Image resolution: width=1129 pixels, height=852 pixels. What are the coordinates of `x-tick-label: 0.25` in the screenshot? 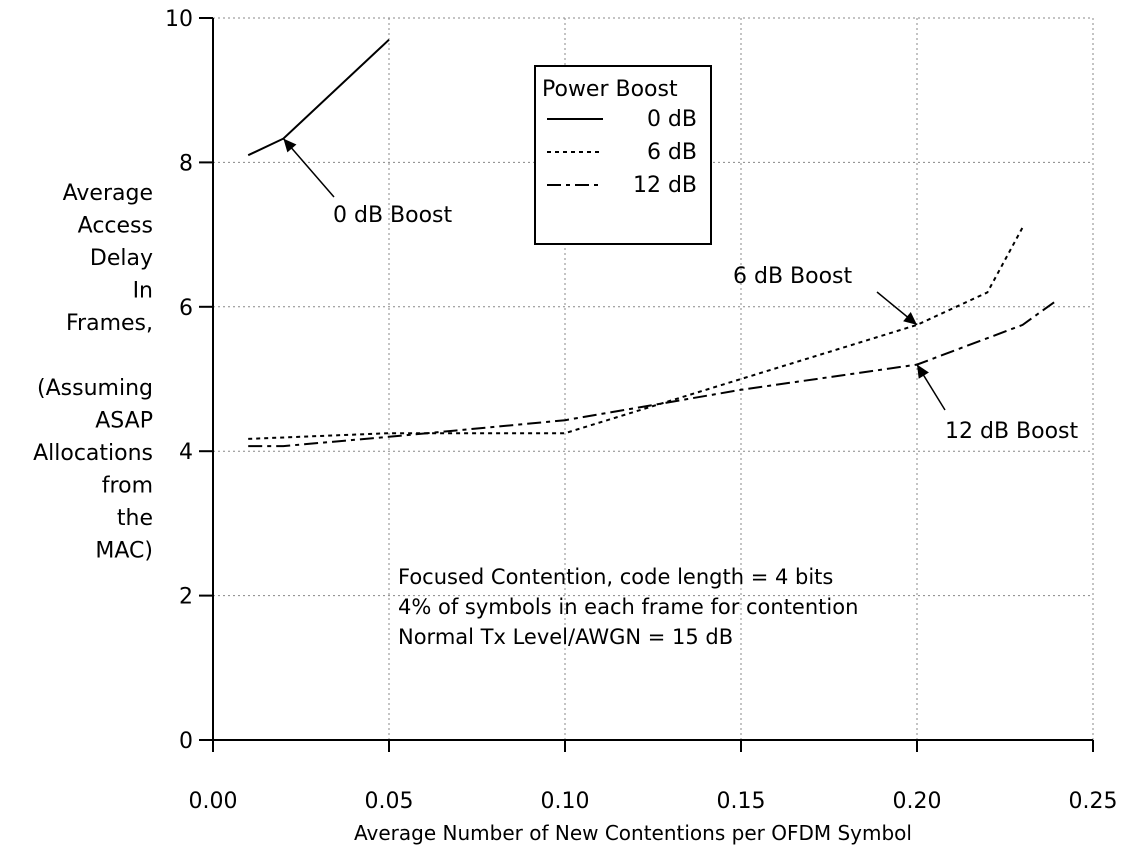 It's located at (1093, 801).